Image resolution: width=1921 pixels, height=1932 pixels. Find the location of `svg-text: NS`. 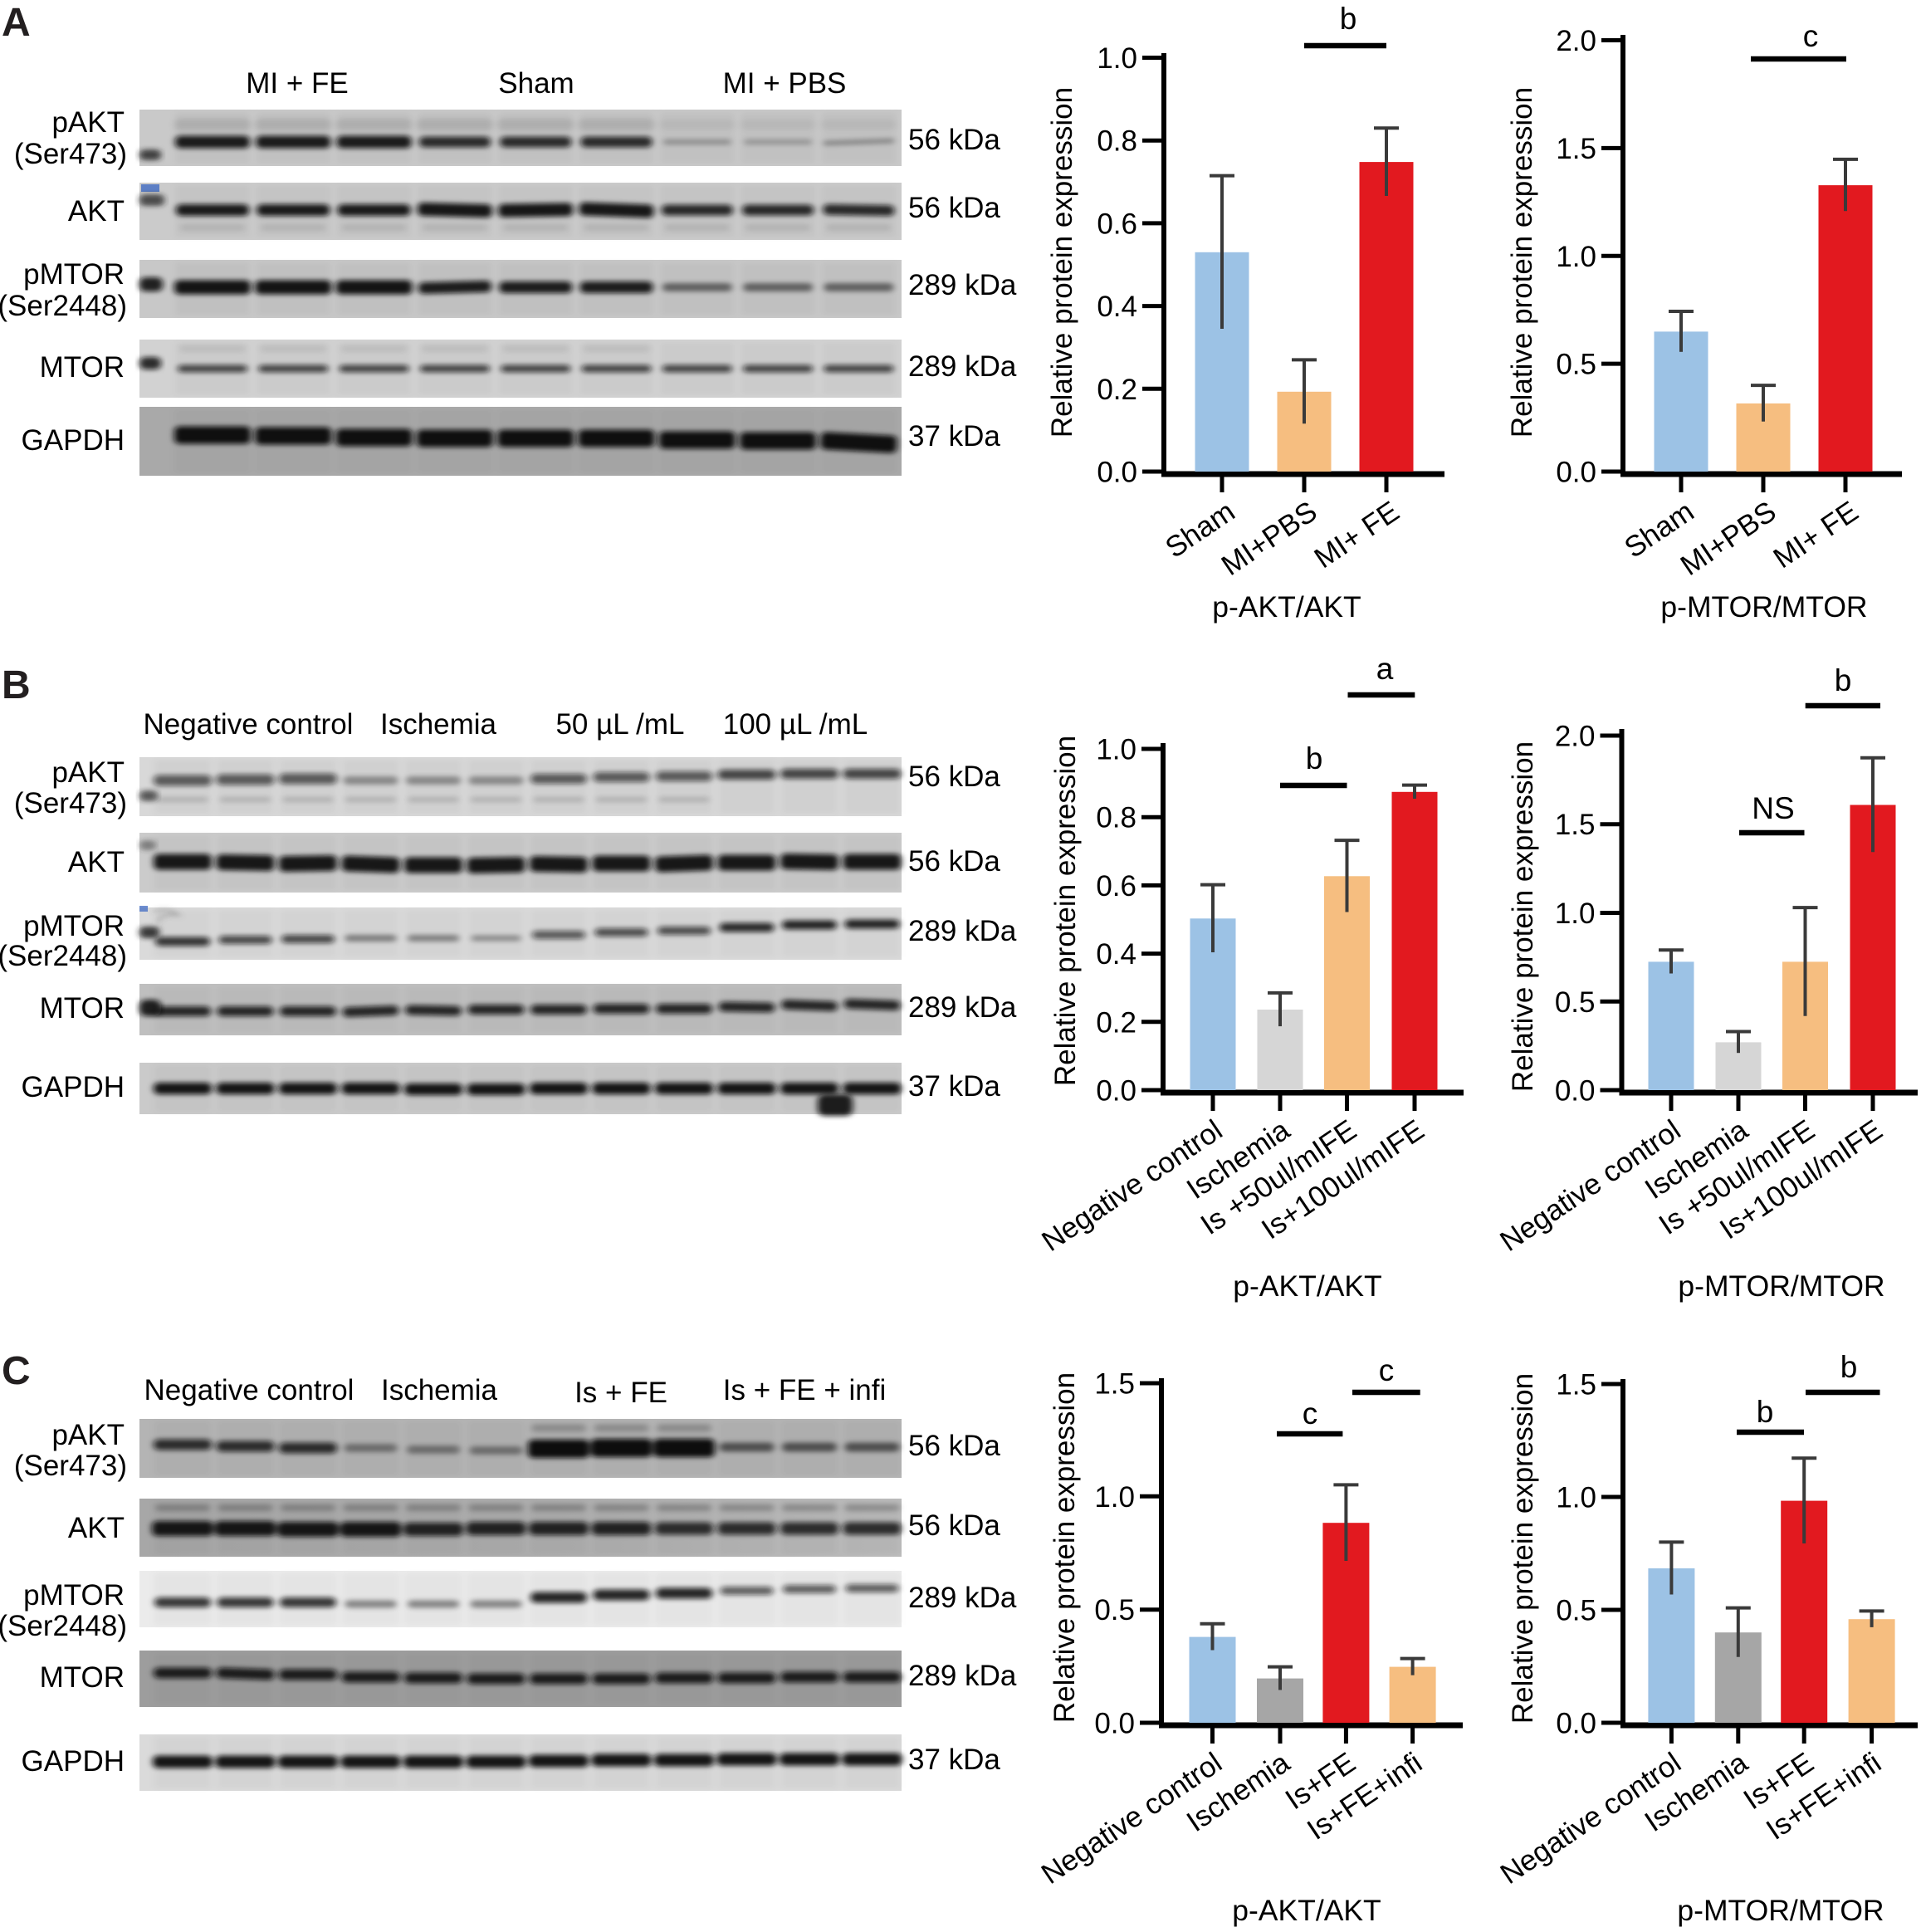

svg-text: NS is located at coordinates (1773, 808).